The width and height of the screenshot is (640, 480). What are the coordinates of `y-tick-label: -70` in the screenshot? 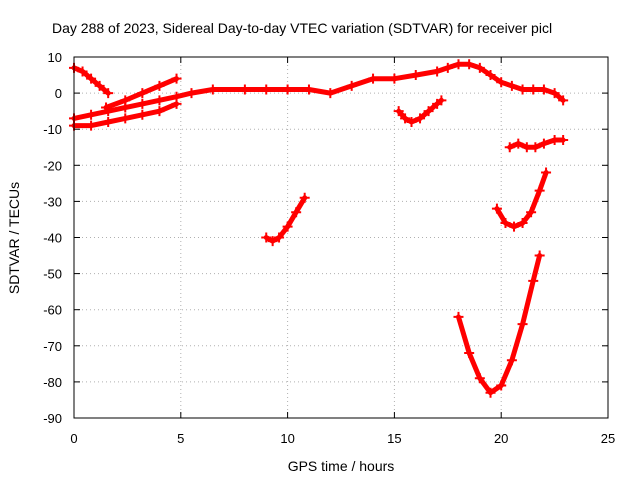 It's located at (52, 346).